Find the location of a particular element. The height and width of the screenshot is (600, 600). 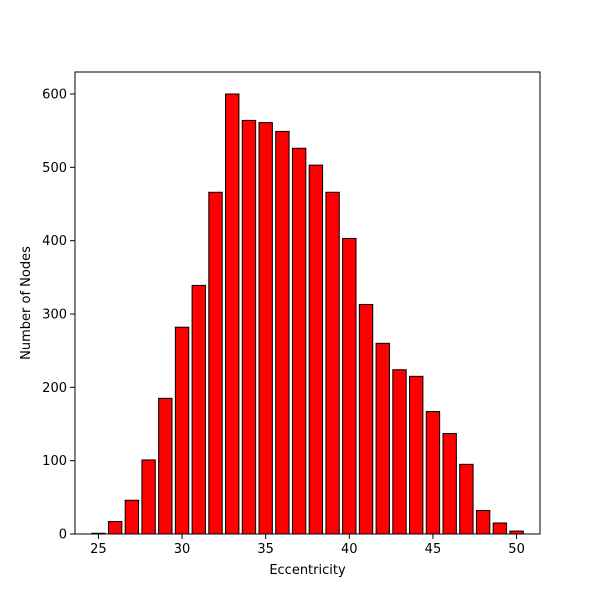

x-tick-label: 25 is located at coordinates (98, 549).